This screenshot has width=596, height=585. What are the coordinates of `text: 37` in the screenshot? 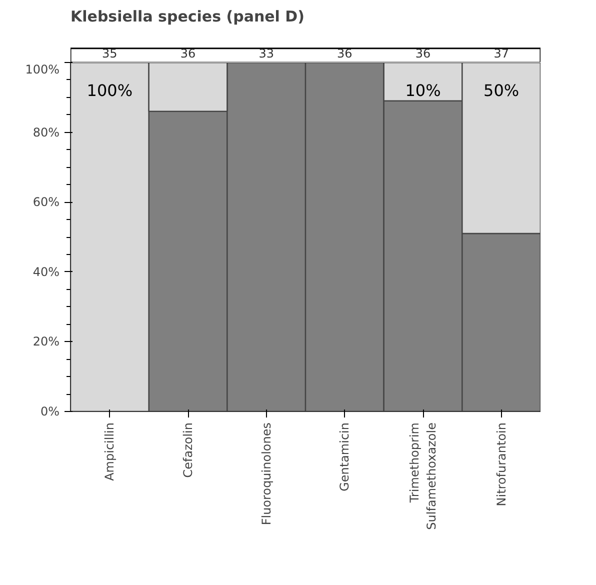 It's located at (501, 53).